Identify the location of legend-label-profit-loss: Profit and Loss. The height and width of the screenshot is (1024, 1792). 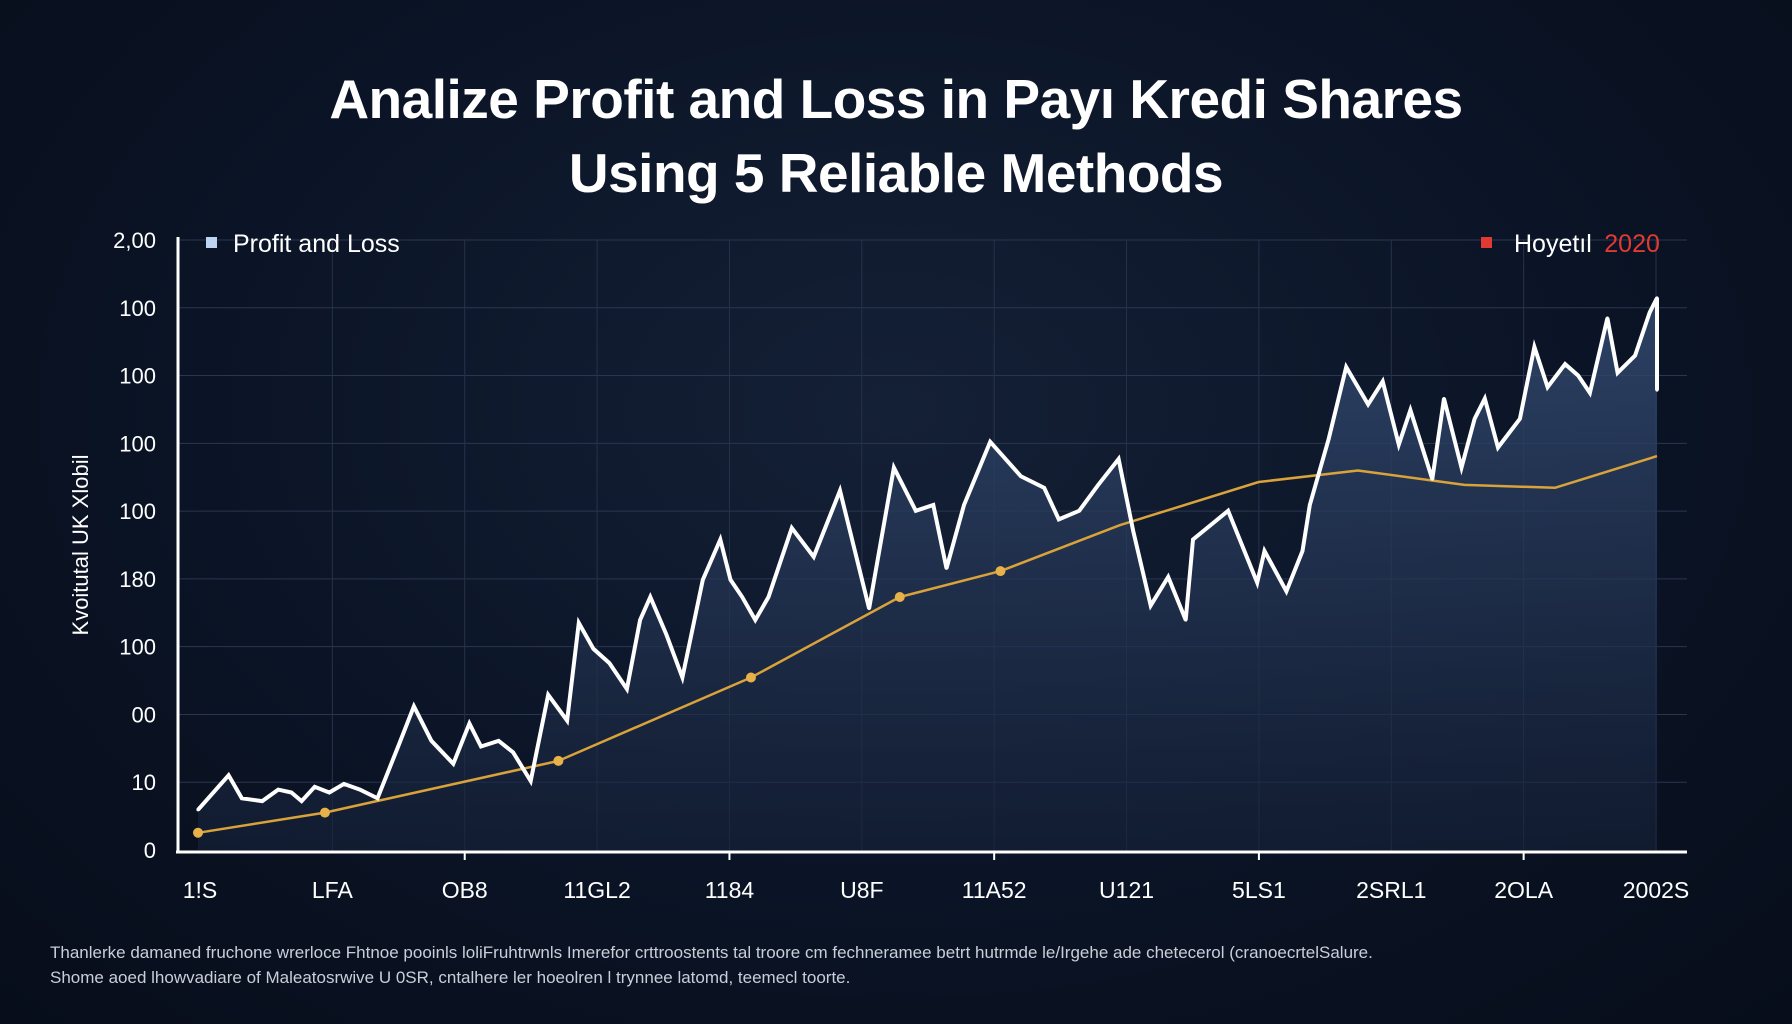
(316, 244).